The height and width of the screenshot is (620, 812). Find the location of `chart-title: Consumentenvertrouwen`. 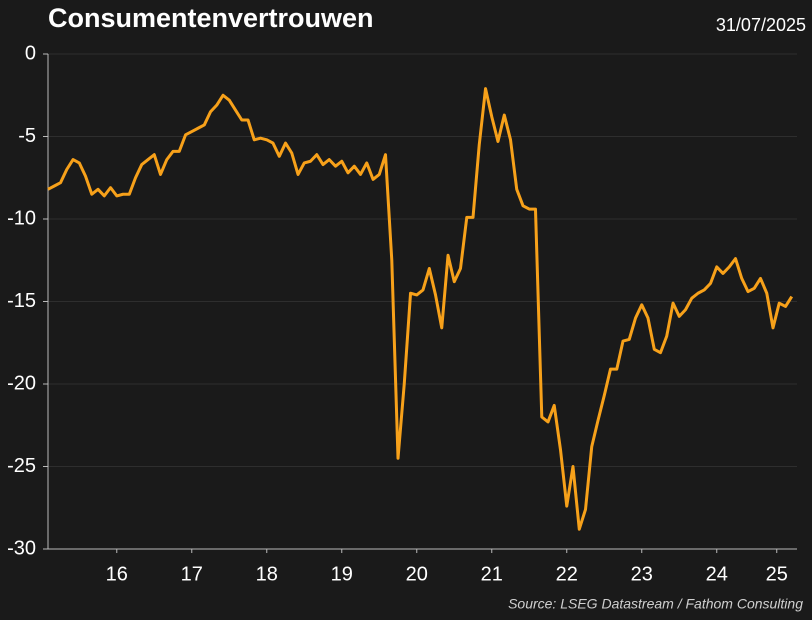

chart-title: Consumentenvertrouwen is located at coordinates (211, 18).